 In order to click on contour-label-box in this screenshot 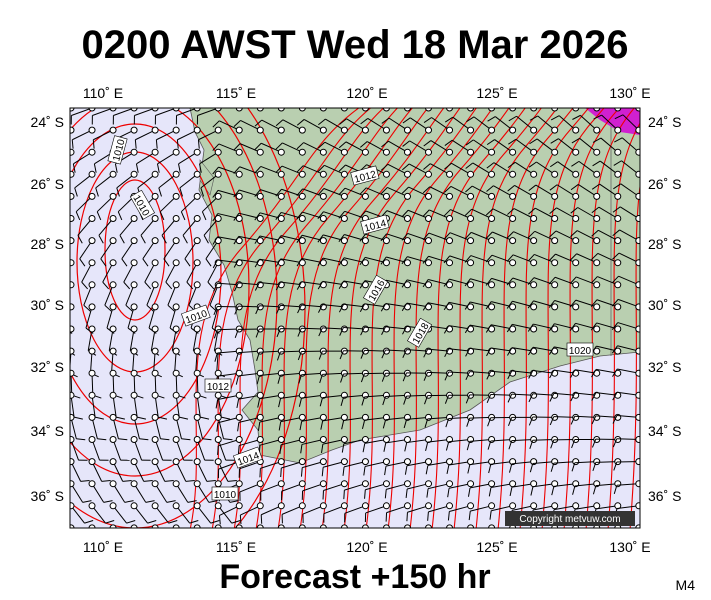, I will do `click(420, 332)`.